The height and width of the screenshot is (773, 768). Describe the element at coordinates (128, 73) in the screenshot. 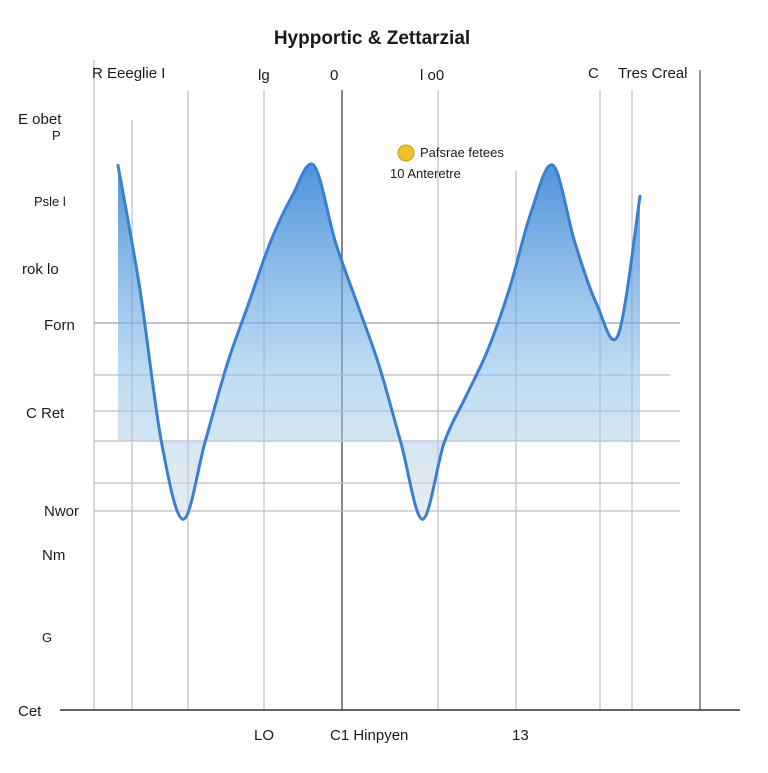

I see `top-label: R Eeeglie I` at that location.